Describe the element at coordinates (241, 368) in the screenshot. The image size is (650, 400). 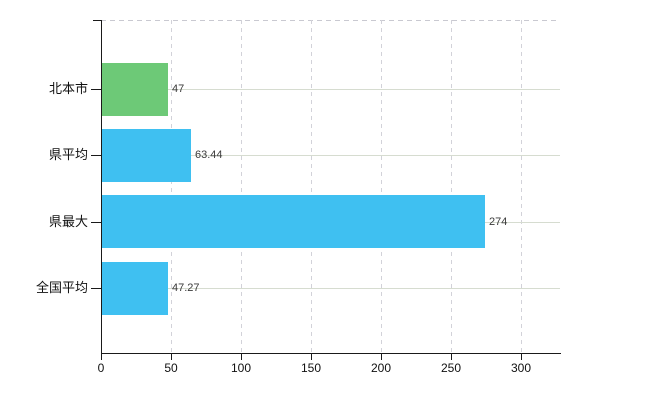
I see `x-axis-tick-label: 100` at that location.